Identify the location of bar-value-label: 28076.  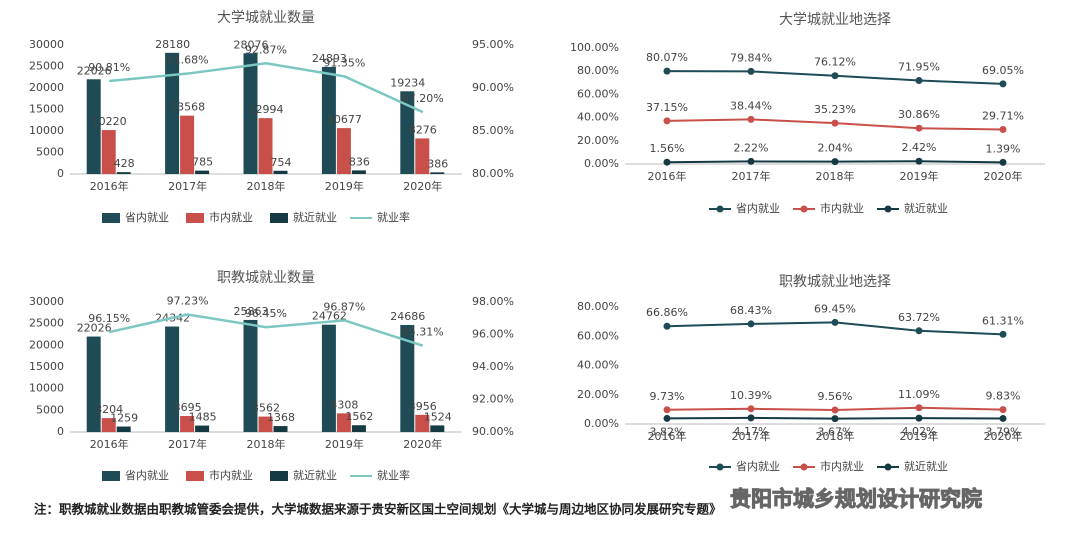
(251, 44).